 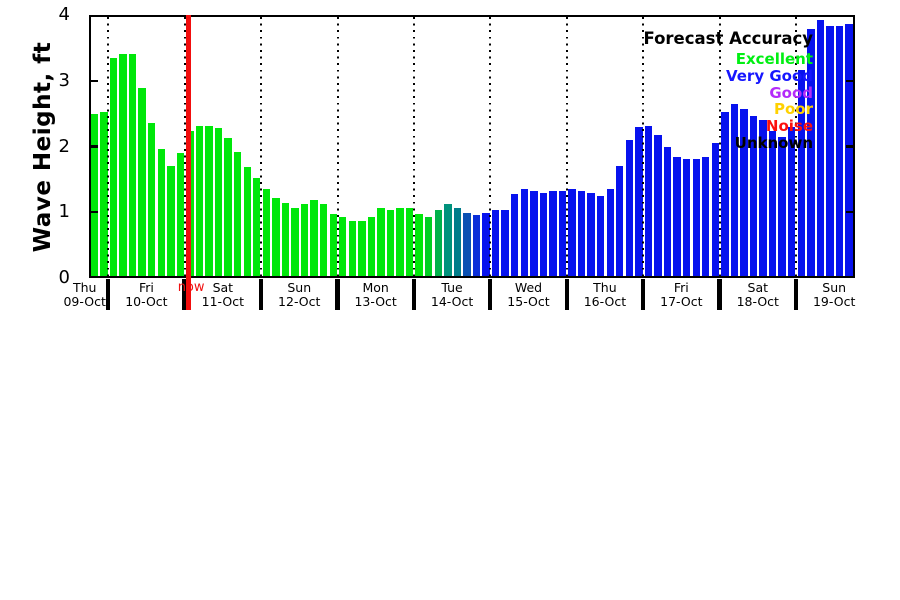 What do you see at coordinates (247, 221) in the screenshot?
I see `bar-11-Oct-slot6` at bounding box center [247, 221].